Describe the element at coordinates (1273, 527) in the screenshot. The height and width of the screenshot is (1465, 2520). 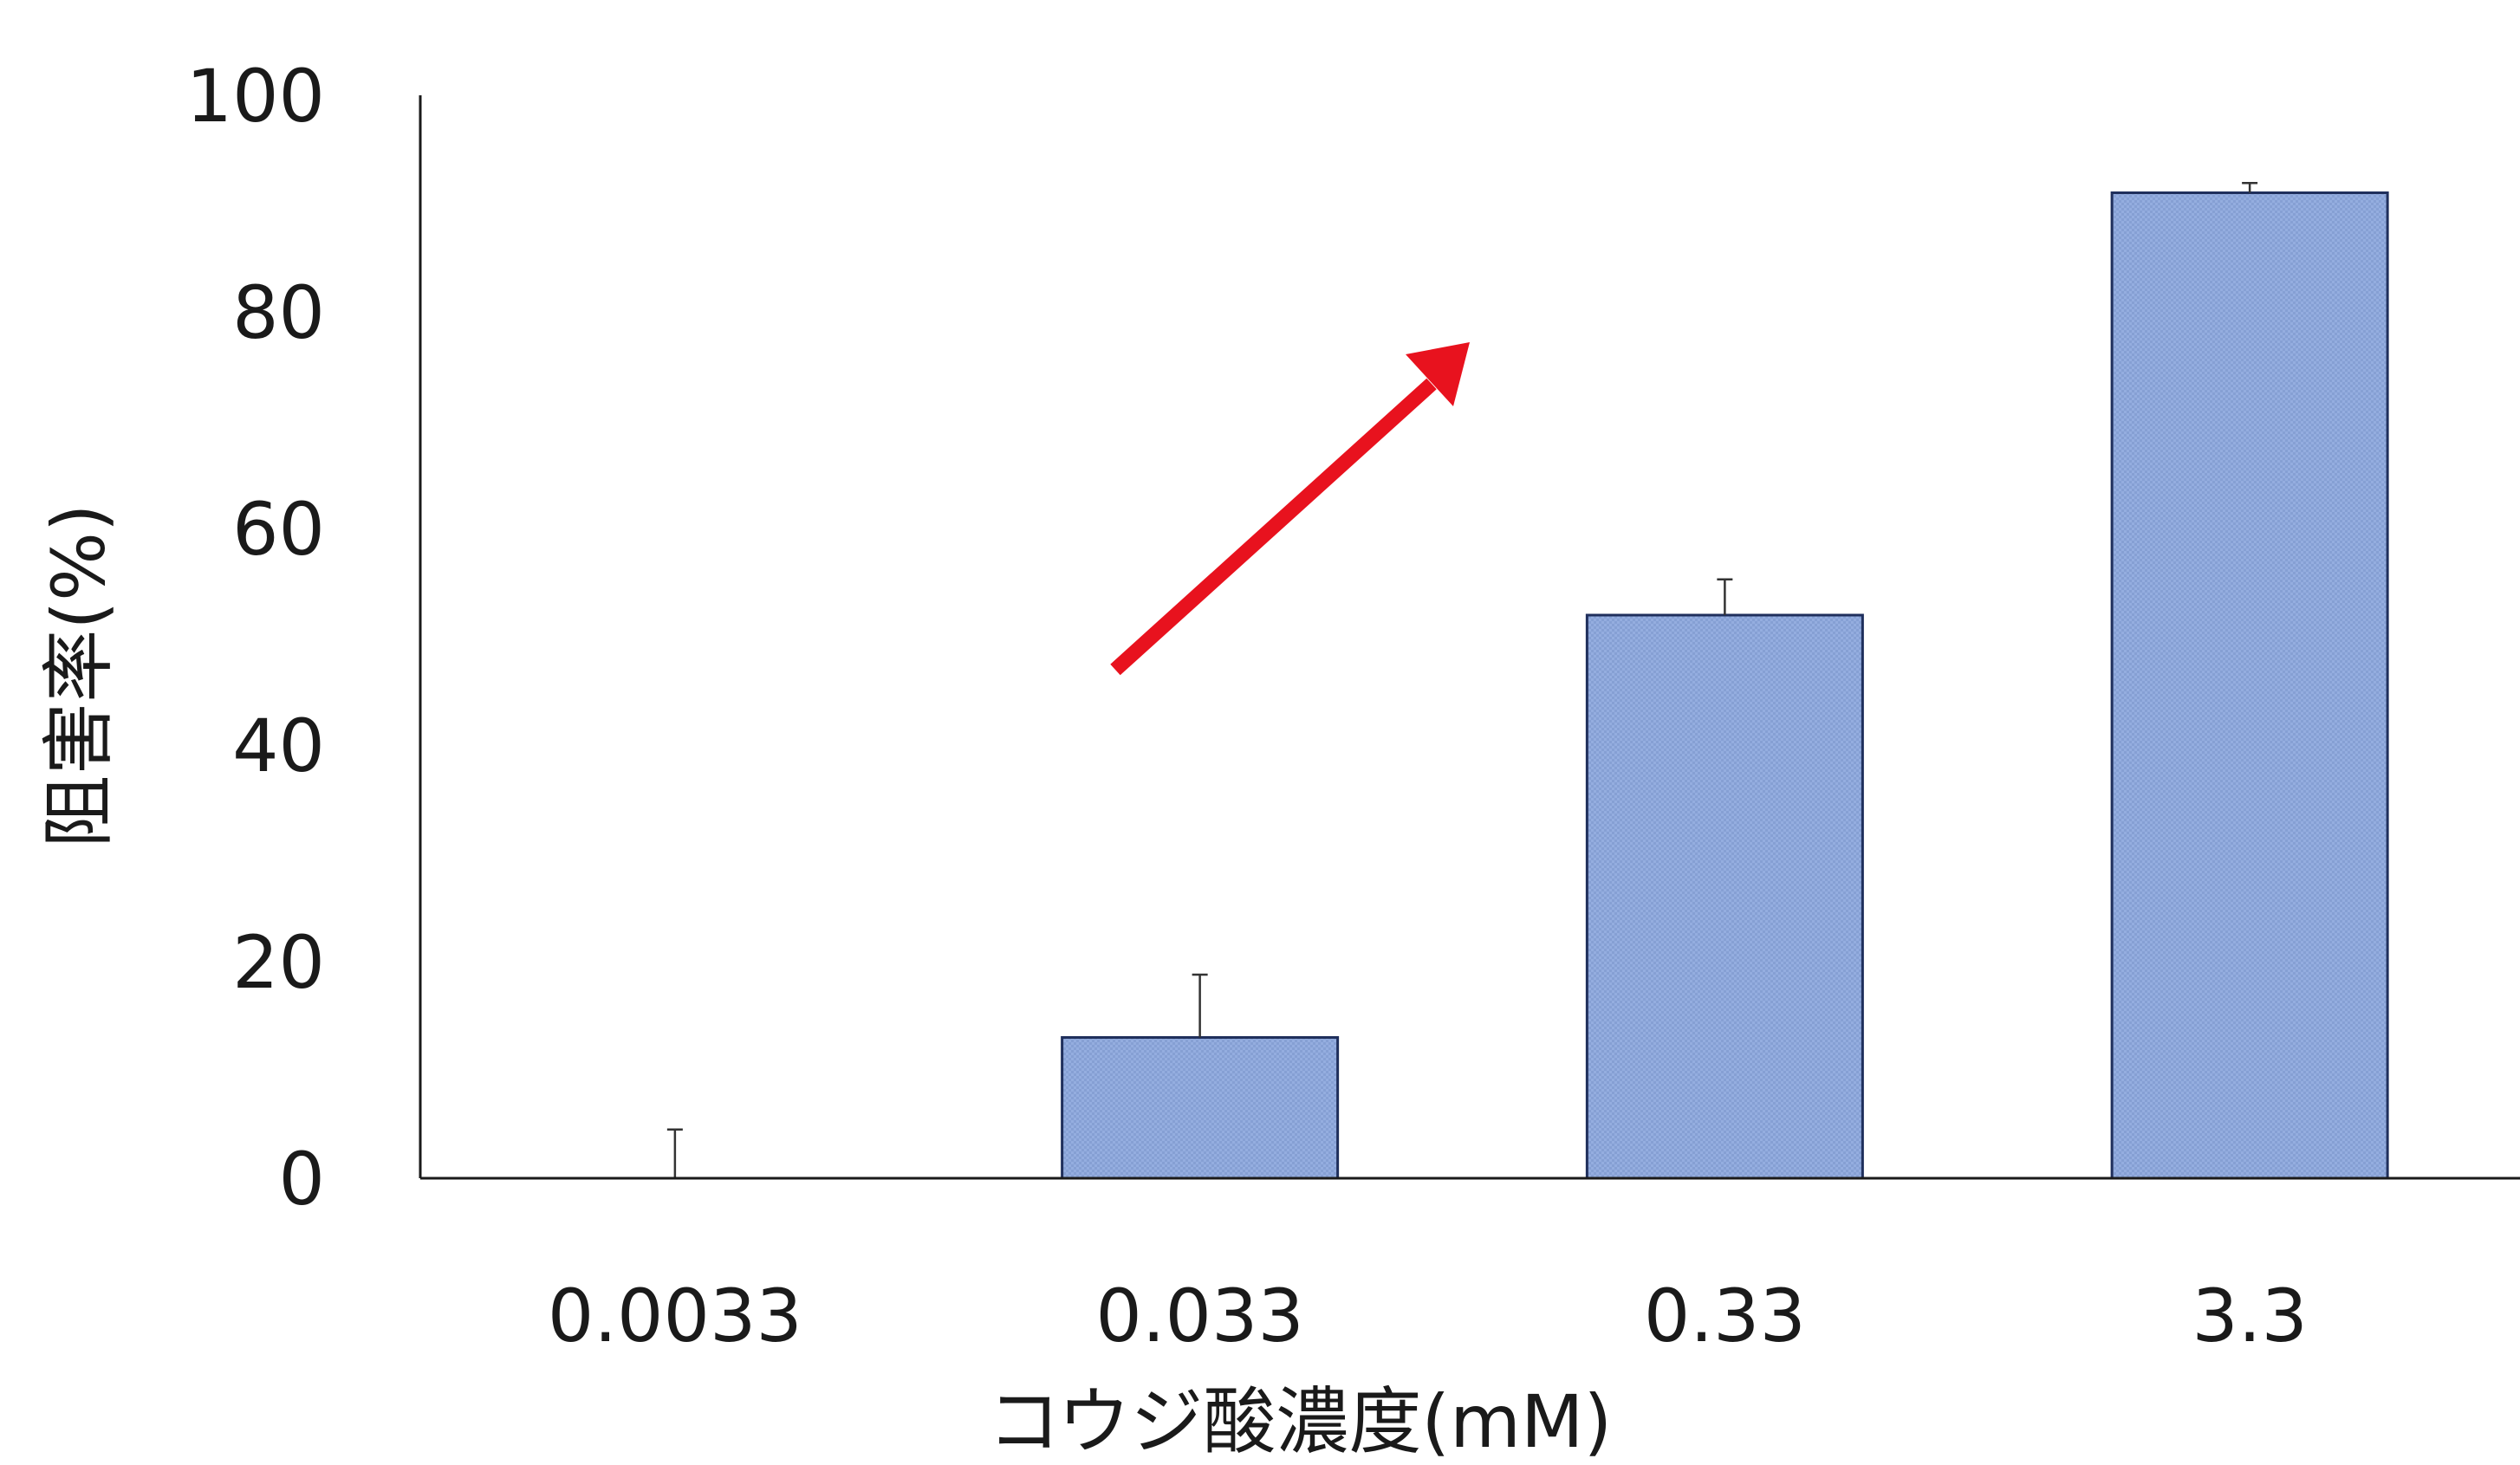
I see `trend-arrow-shaft` at that location.